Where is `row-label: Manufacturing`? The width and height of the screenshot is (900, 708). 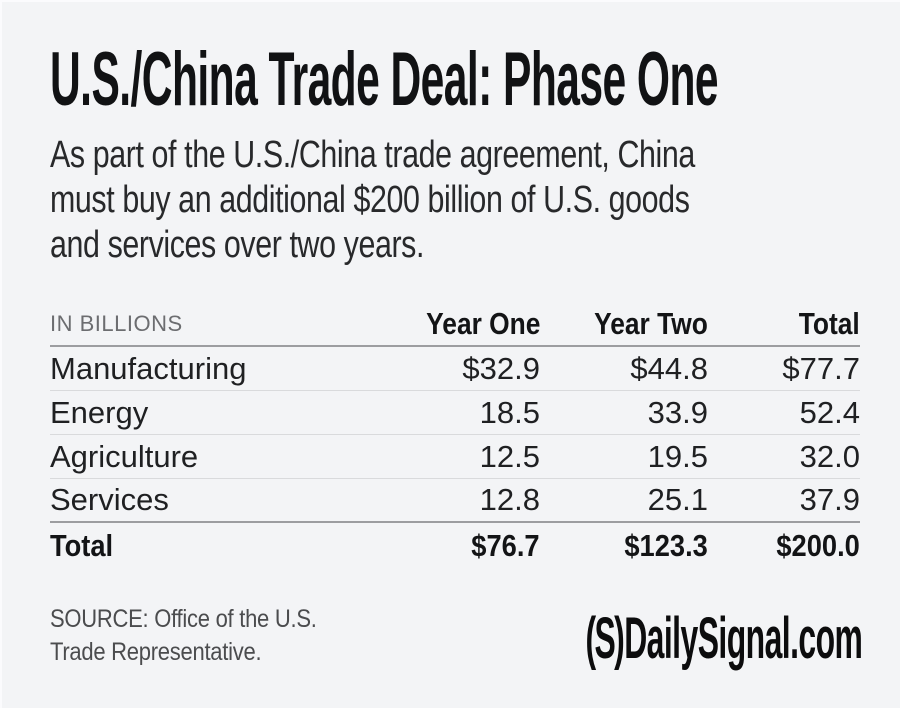 row-label: Manufacturing is located at coordinates (148, 368).